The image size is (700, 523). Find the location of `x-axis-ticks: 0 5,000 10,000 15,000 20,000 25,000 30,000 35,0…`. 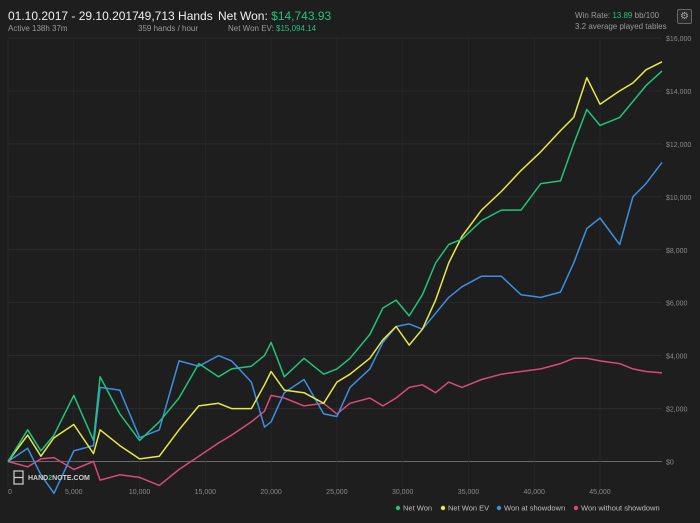

x-axis-ticks: 0 5,000 10,000 15,000 20,000 25,000 30,000 35,0… is located at coordinates (309, 492).